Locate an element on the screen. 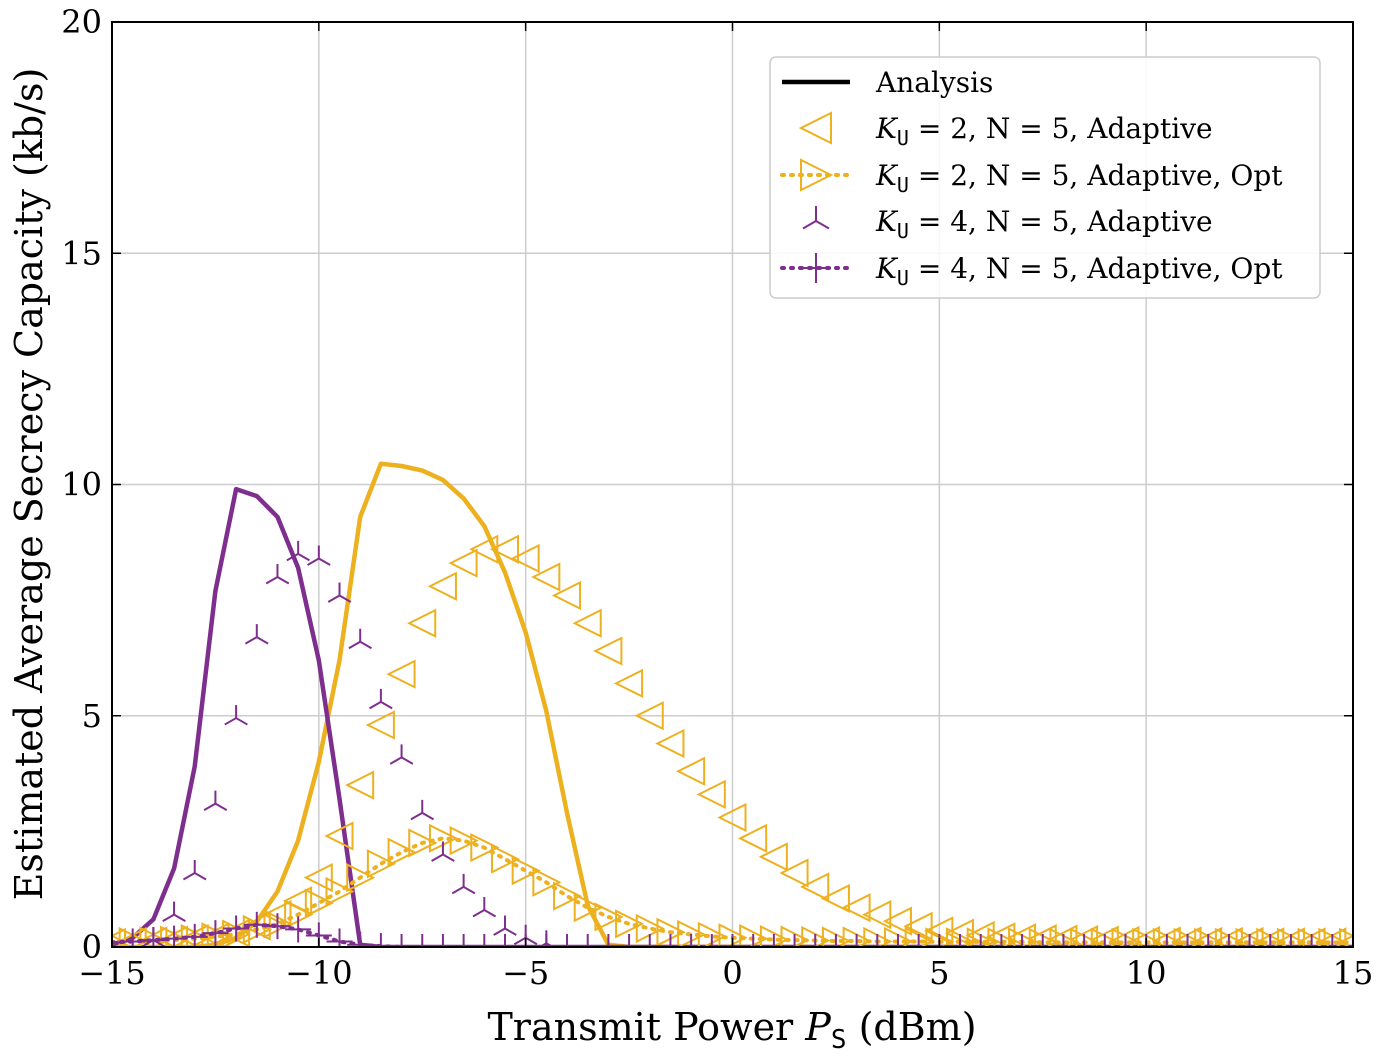  legend-box is located at coordinates (1045, 177).